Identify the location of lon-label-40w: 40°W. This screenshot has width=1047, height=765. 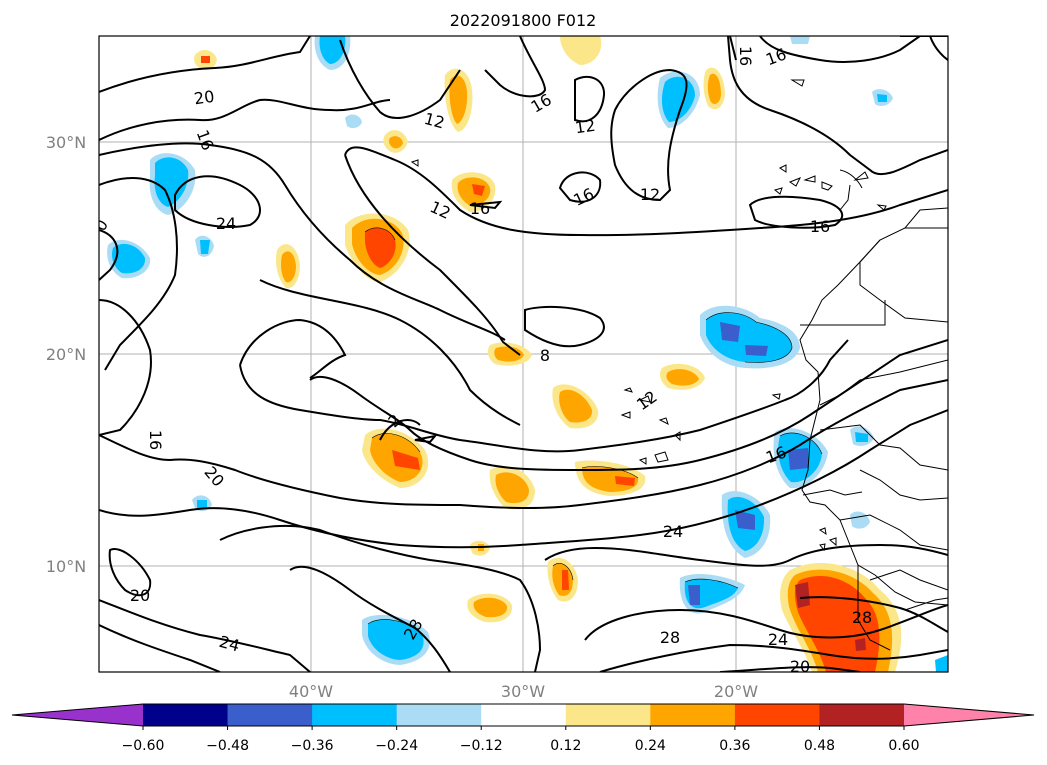
(311, 691).